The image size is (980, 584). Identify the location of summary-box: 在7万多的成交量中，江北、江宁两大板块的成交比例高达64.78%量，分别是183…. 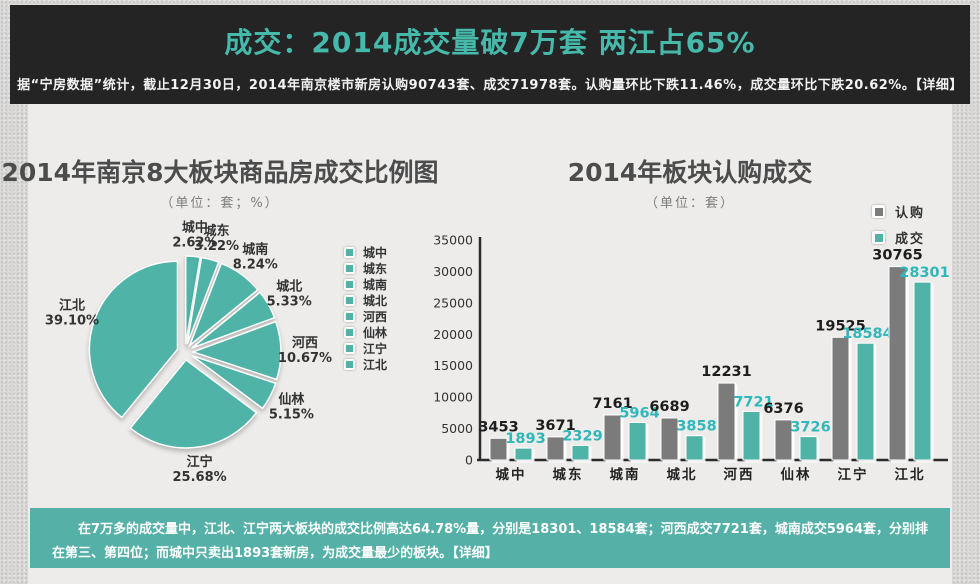
(490, 538).